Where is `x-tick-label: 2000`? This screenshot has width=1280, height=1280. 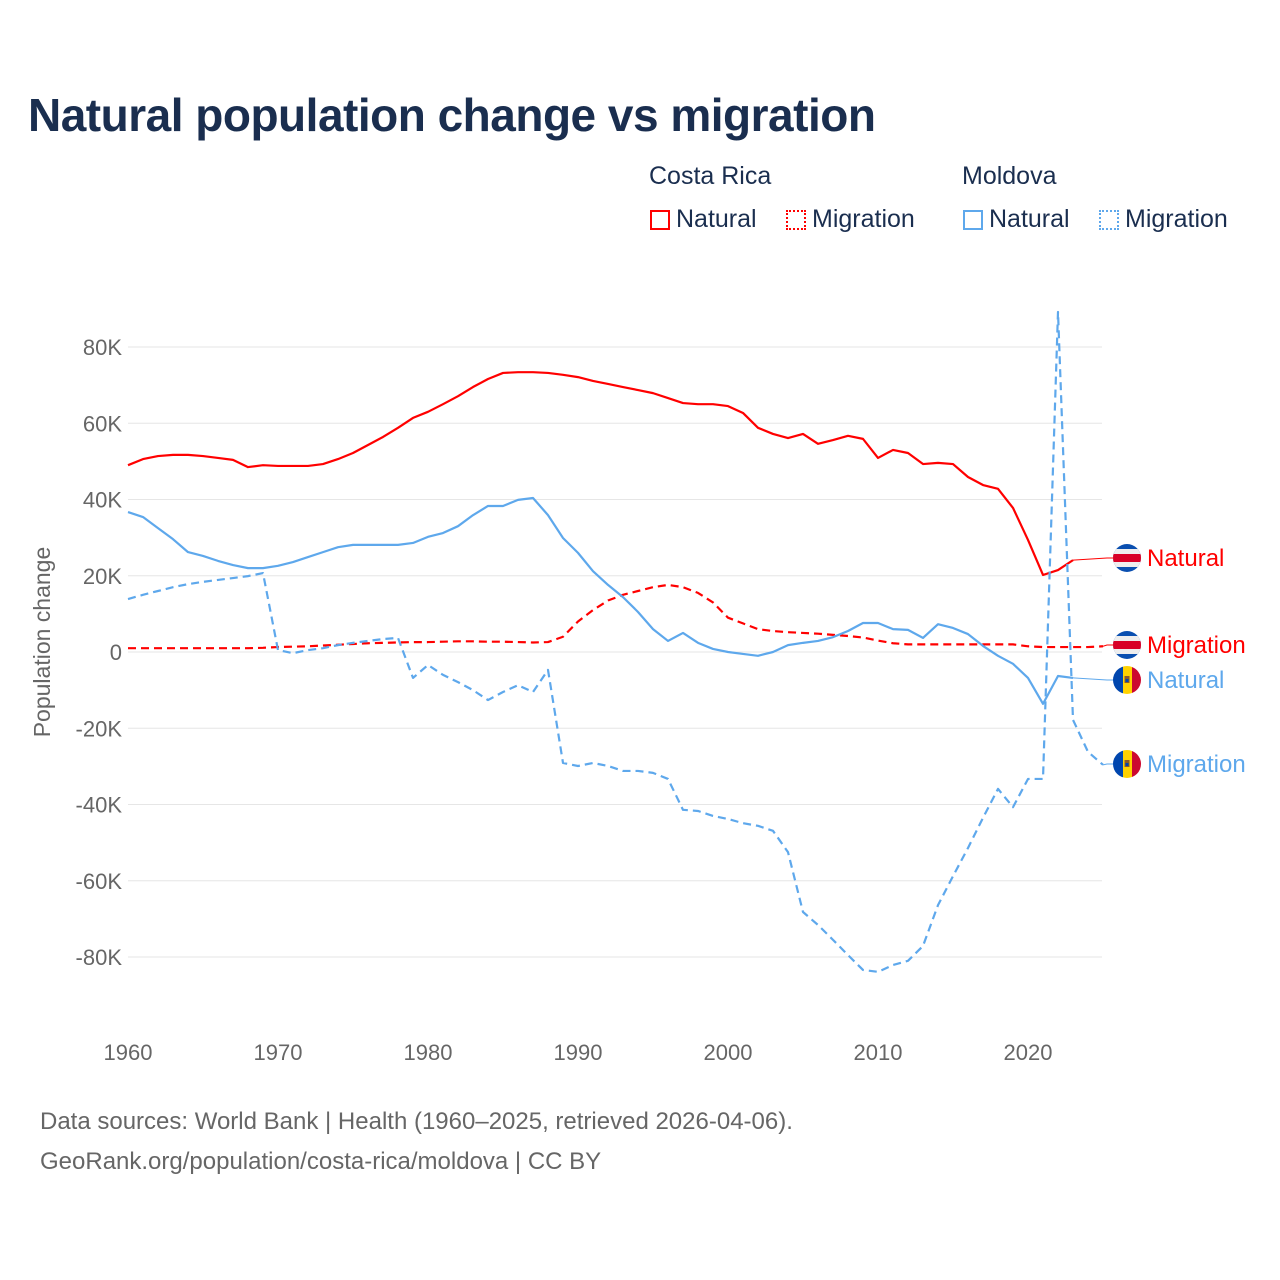
x-tick-label: 2000 is located at coordinates (728, 1052).